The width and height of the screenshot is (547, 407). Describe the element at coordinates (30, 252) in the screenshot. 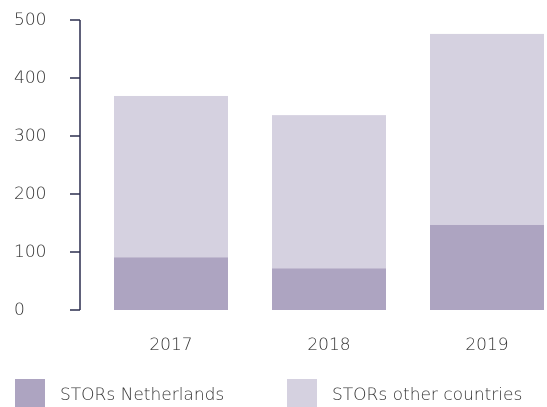

I see `y-tick-label: 100` at that location.